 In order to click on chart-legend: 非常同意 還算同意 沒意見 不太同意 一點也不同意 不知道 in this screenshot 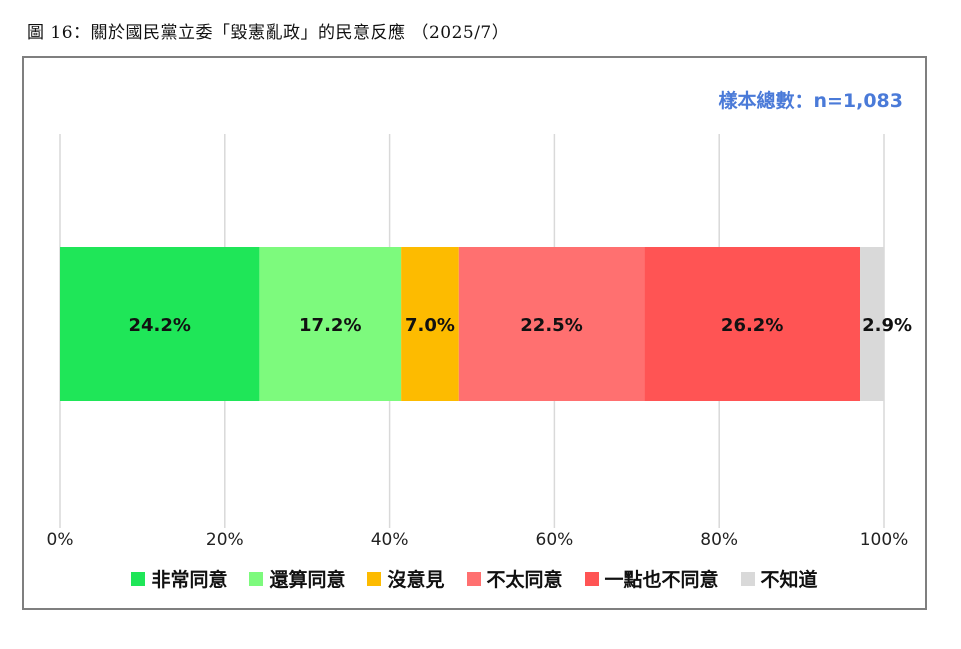, I will do `click(474, 578)`.